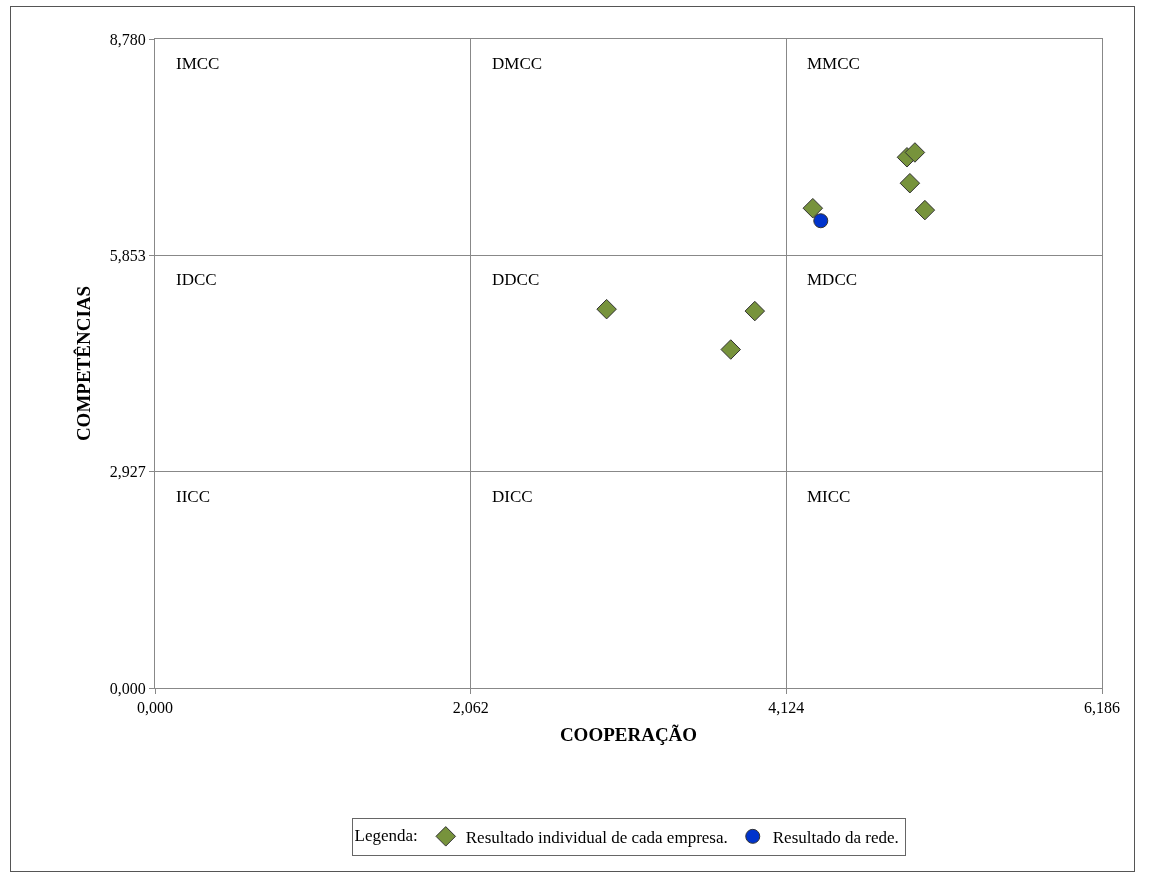 The width and height of the screenshot is (1149, 882). Describe the element at coordinates (198, 63) in the screenshot. I see `annotation: IMCC` at that location.